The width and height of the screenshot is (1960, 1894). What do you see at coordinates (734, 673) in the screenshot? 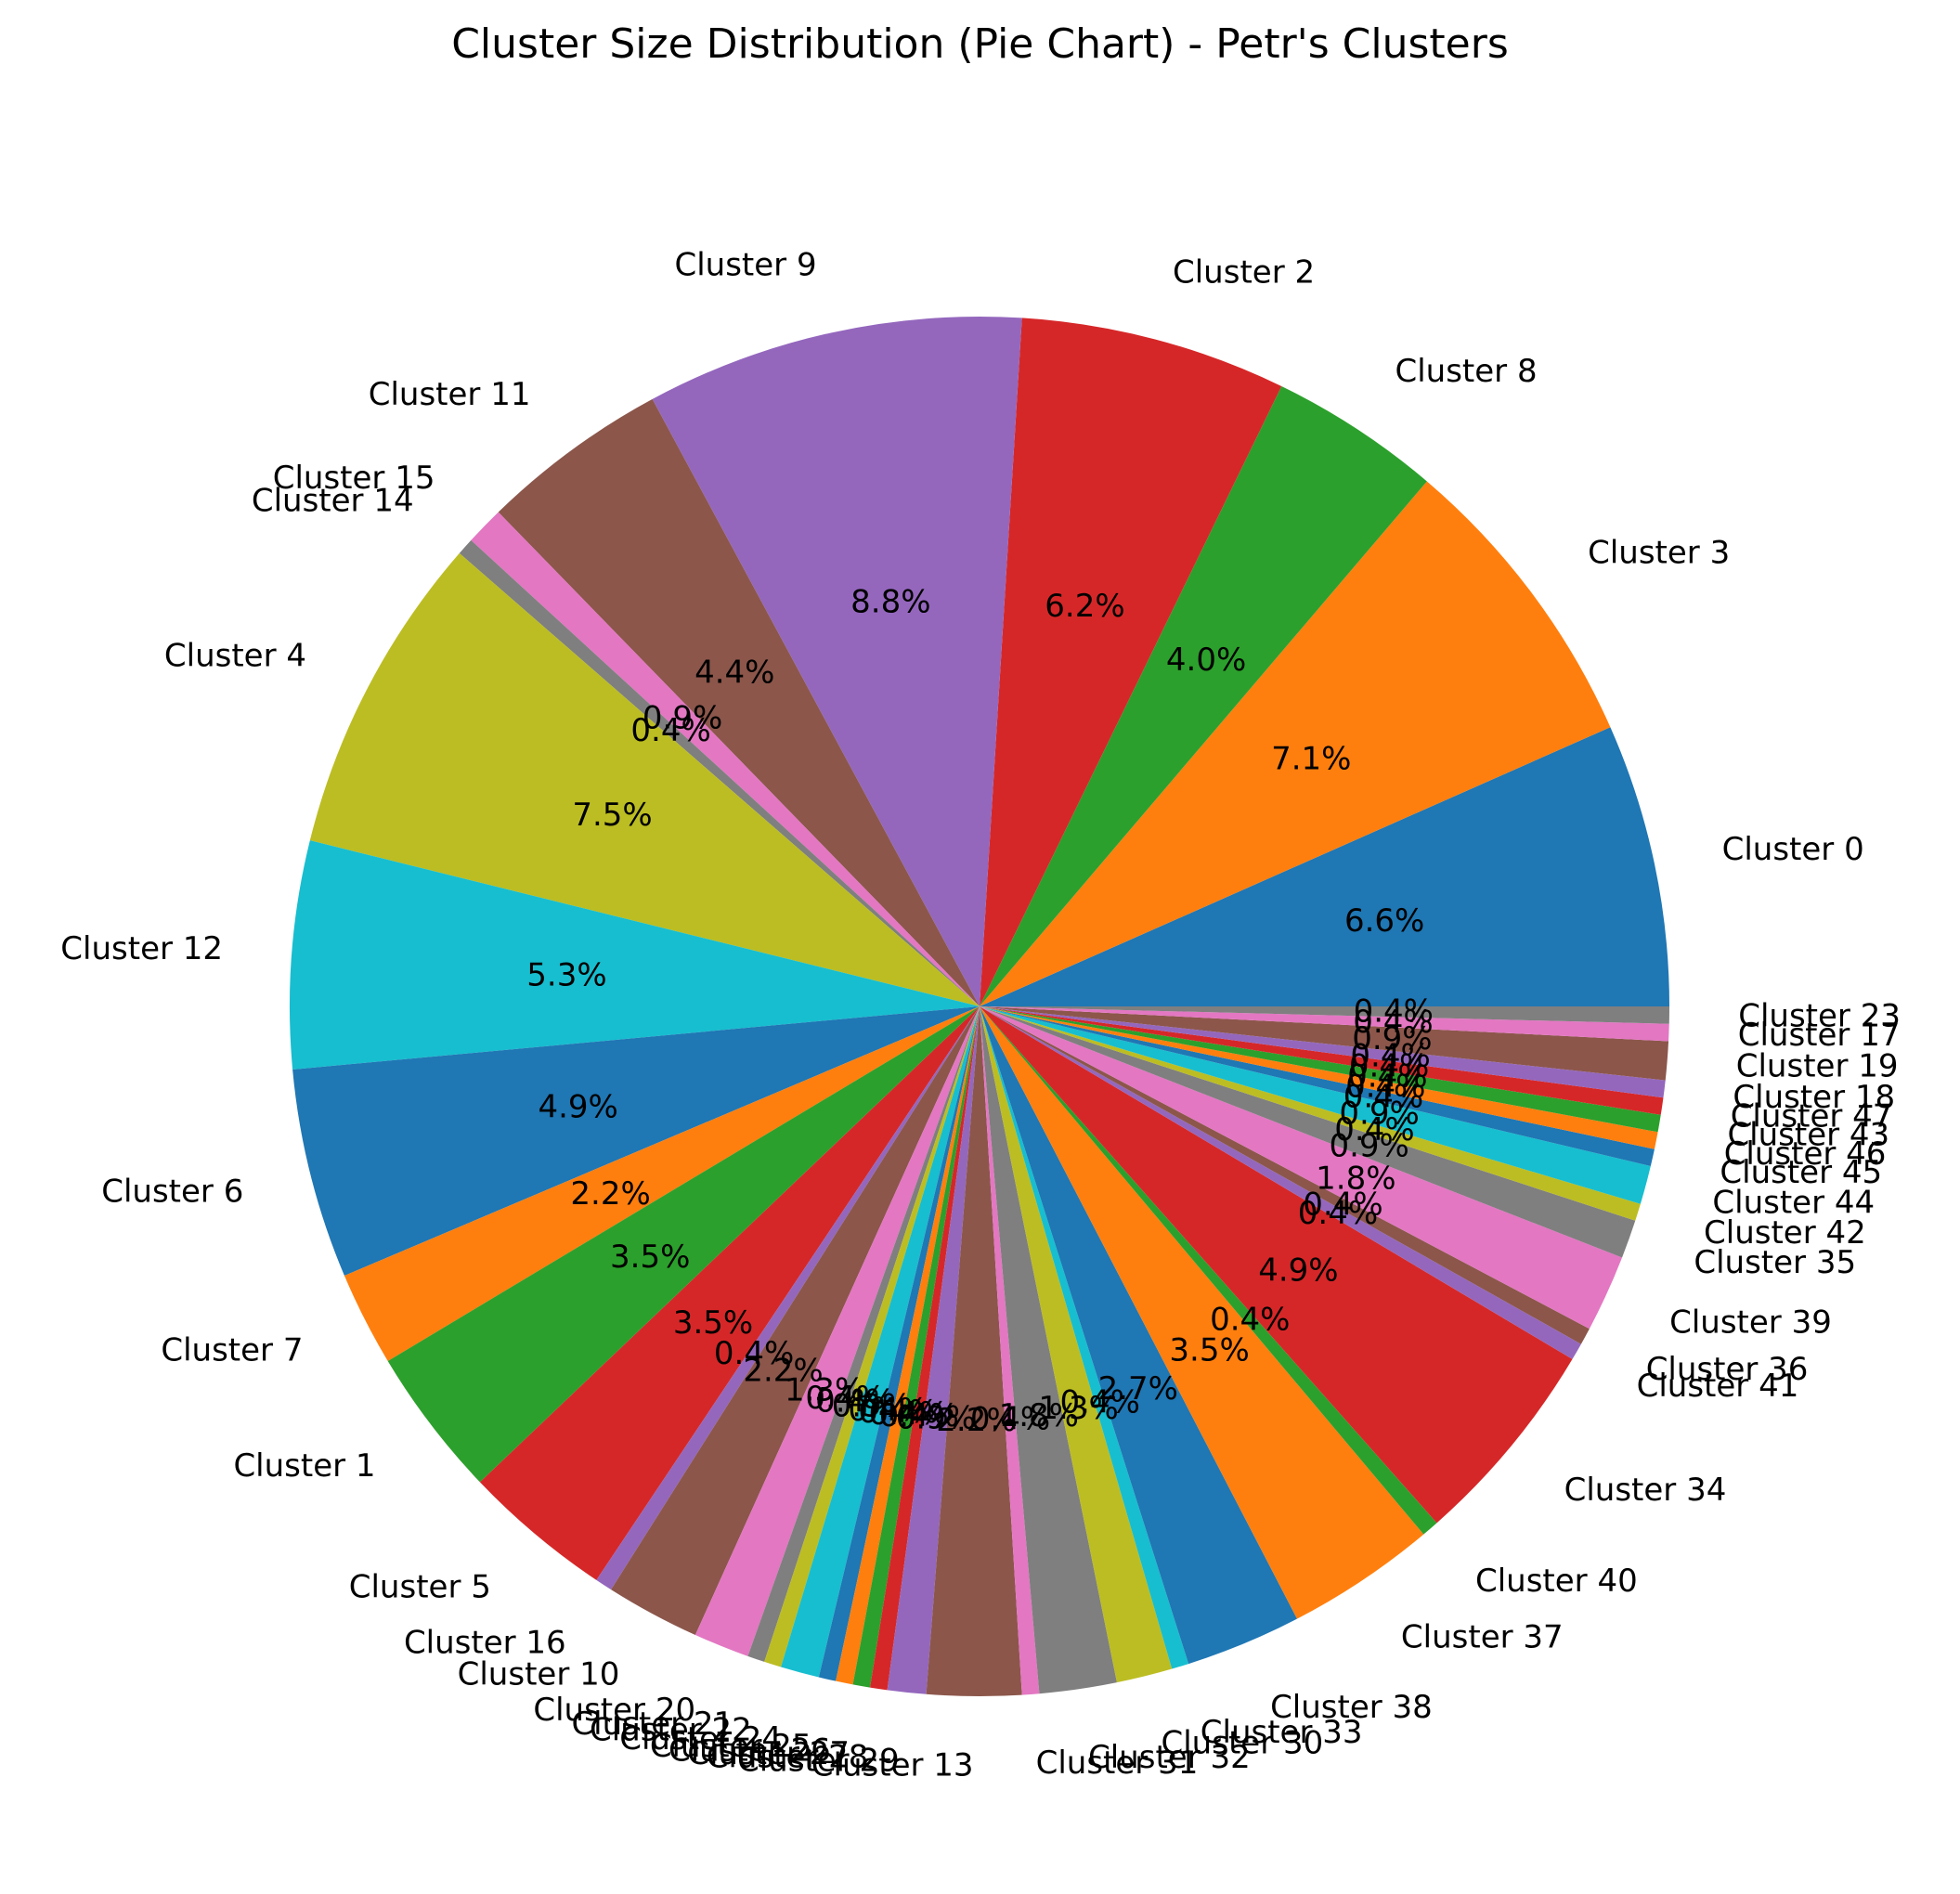
I see `slice-percent-label: 4.4%` at bounding box center [734, 673].